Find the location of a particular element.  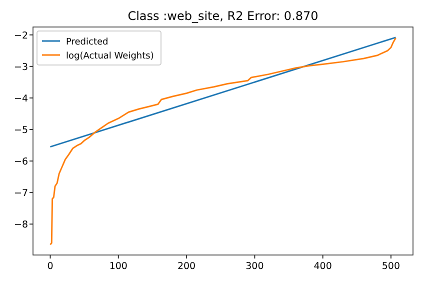

x-tick-label: 100 is located at coordinates (118, 266).